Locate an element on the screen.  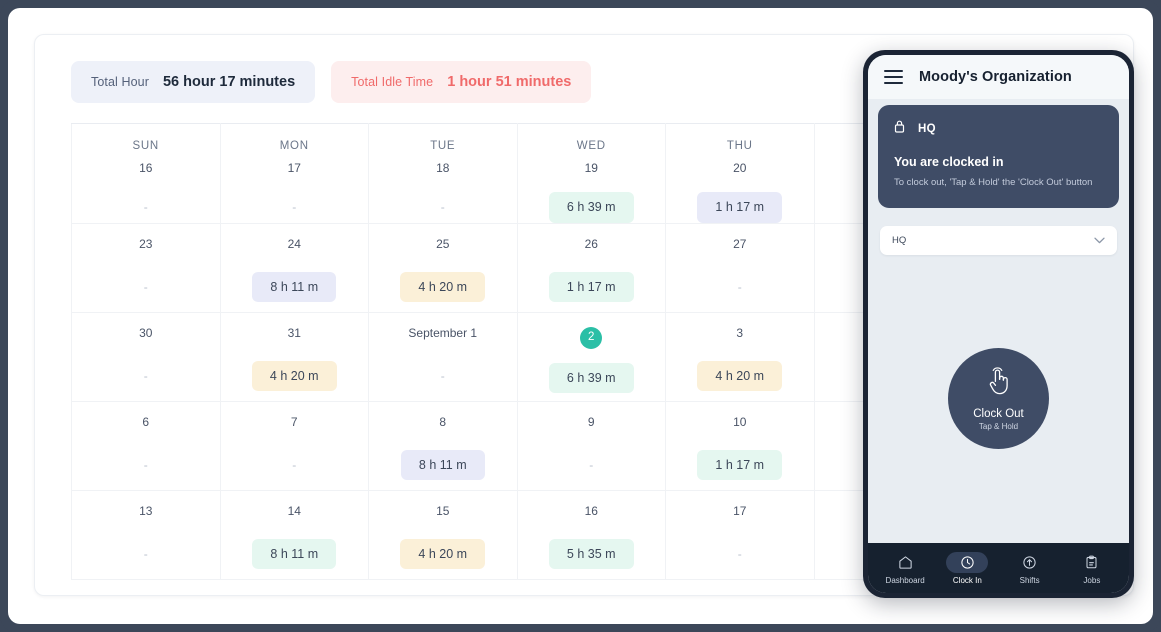
calendar-day-cell: 10 1 h 17 m is located at coordinates (740, 445).